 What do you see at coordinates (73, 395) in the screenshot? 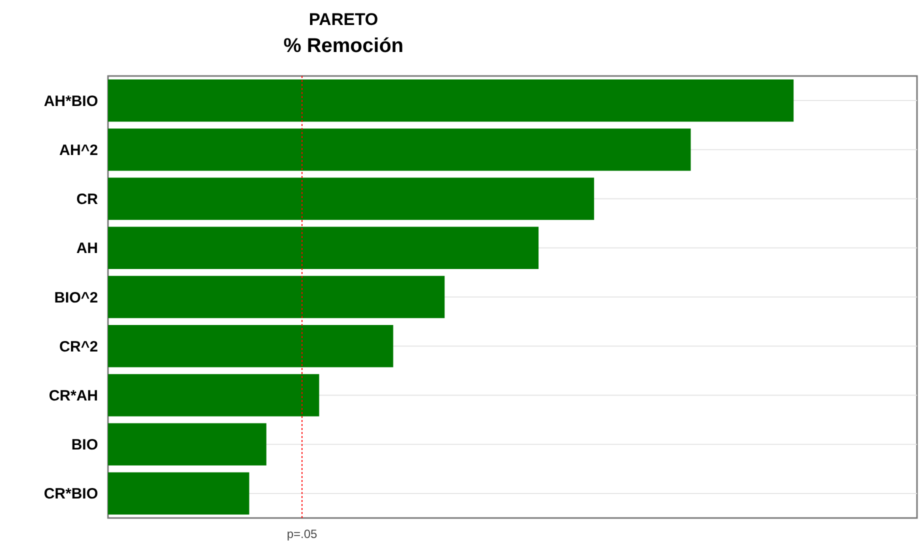
I see `y-tick-label: CR*AH` at bounding box center [73, 395].